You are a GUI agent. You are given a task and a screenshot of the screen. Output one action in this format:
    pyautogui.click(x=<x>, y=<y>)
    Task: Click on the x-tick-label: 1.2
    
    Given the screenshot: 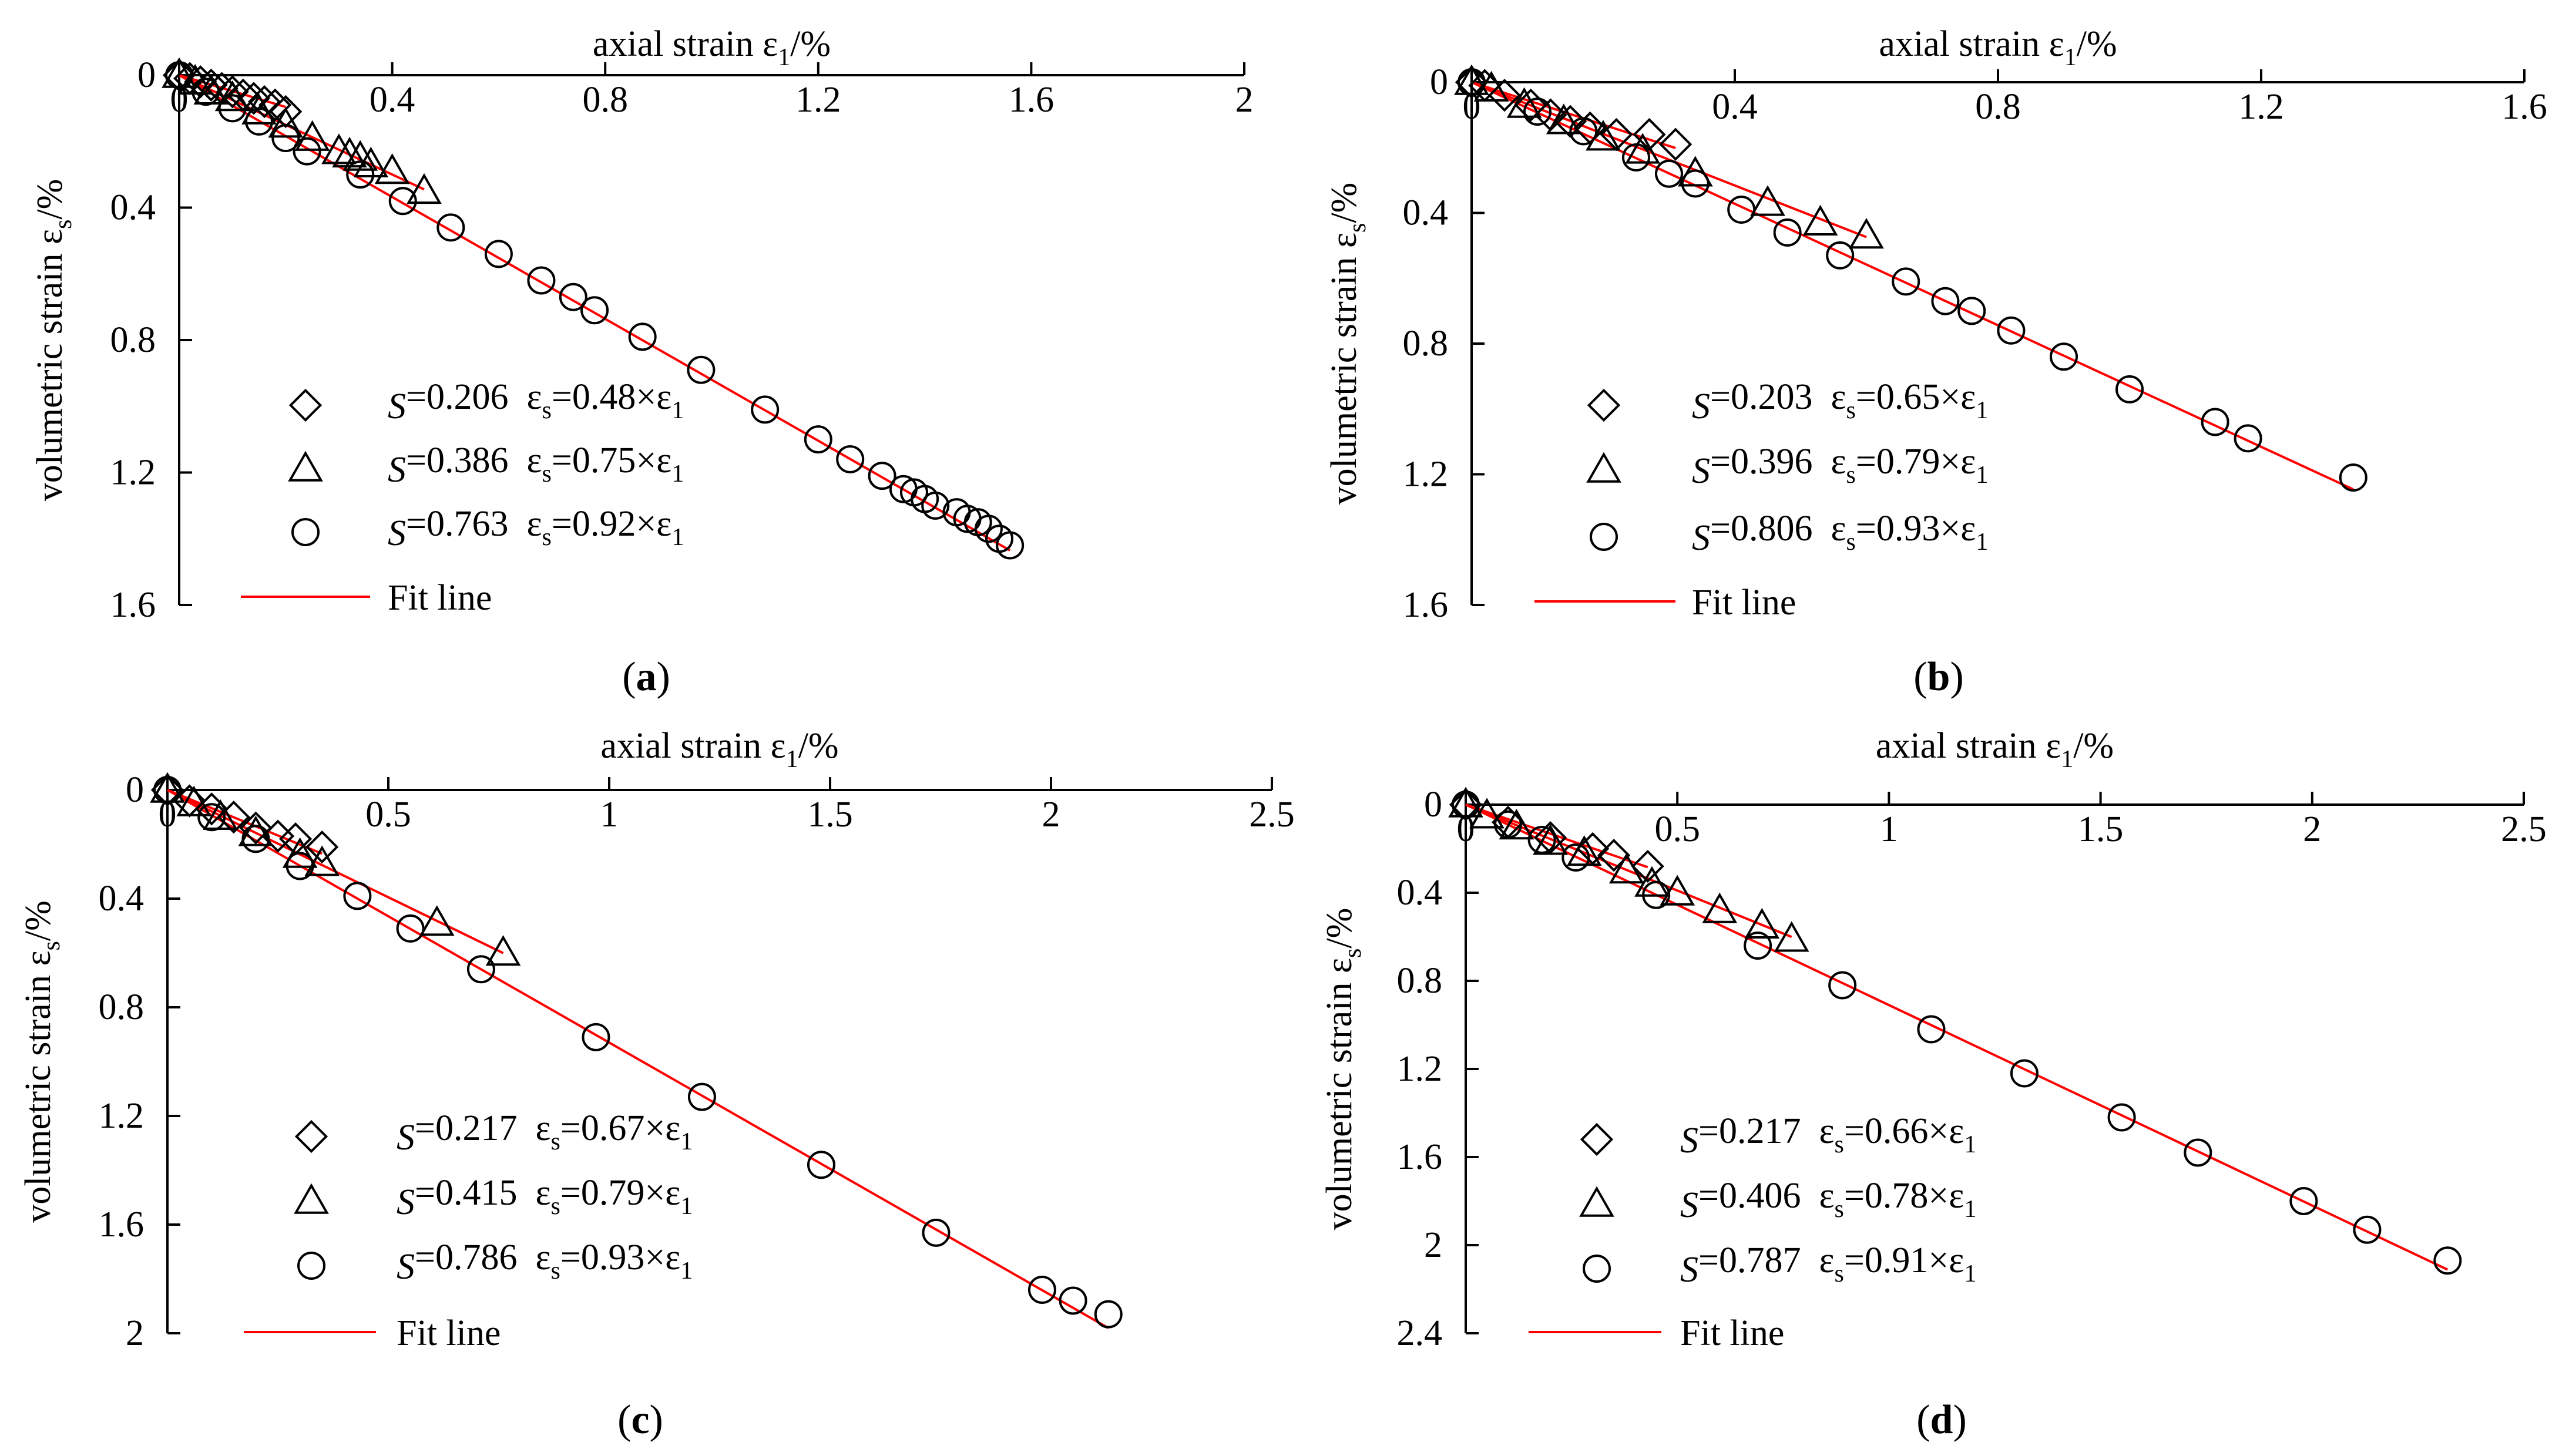 What is the action you would take?
    pyautogui.click(x=818, y=100)
    